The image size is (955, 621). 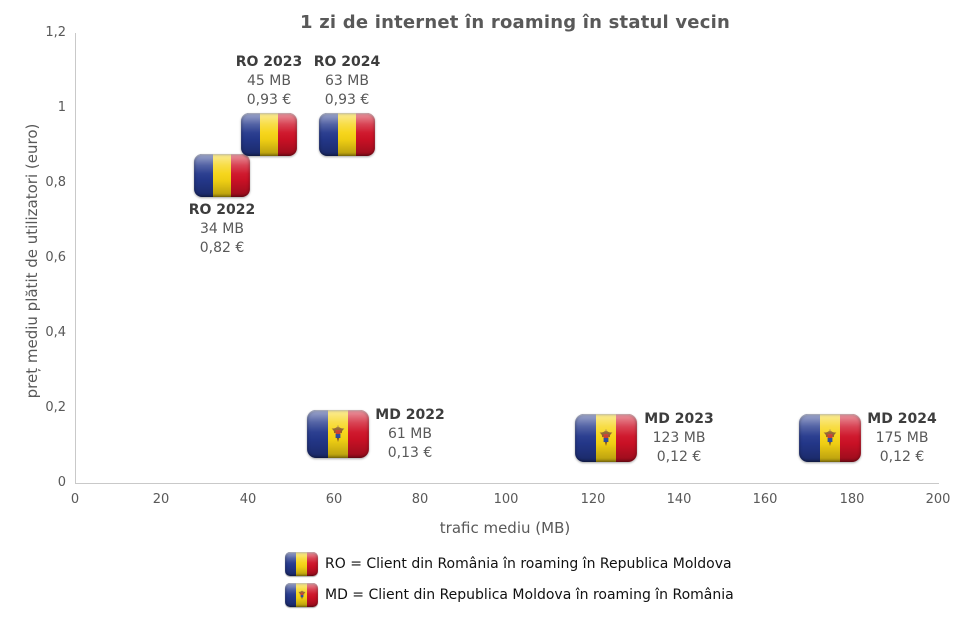 I want to click on x-tick-label: 80, so click(x=420, y=499).